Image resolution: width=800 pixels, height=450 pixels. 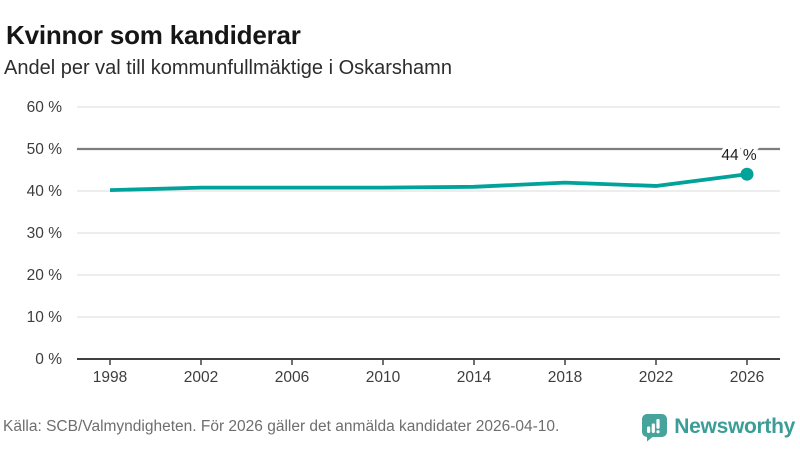 What do you see at coordinates (110, 377) in the screenshot?
I see `x-tick-label: 1998` at bounding box center [110, 377].